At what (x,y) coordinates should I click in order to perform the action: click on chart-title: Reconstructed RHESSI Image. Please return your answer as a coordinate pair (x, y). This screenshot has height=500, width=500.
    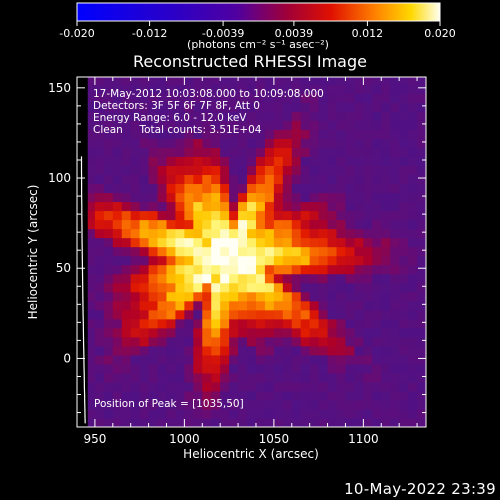
    Looking at the image, I should click on (250, 61).